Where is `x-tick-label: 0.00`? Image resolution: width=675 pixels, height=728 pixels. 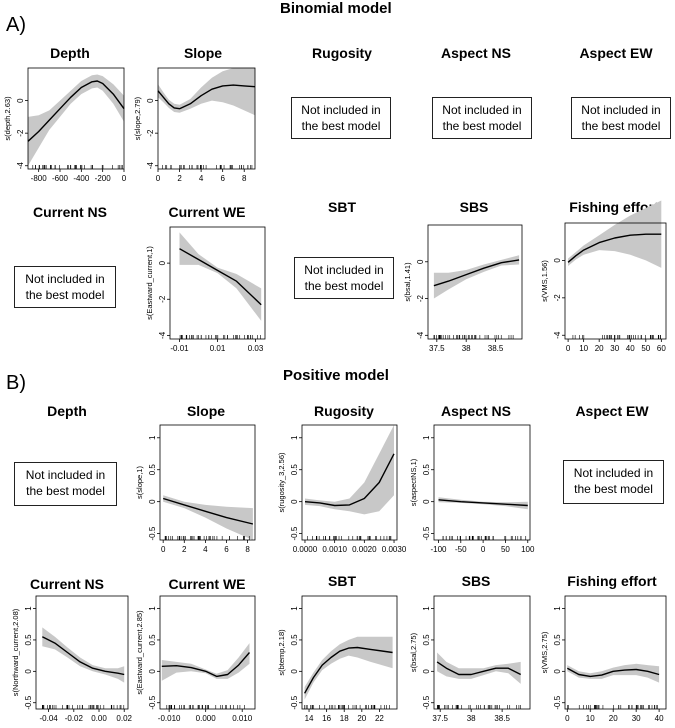
x-tick-label: 0.00 is located at coordinates (99, 718).